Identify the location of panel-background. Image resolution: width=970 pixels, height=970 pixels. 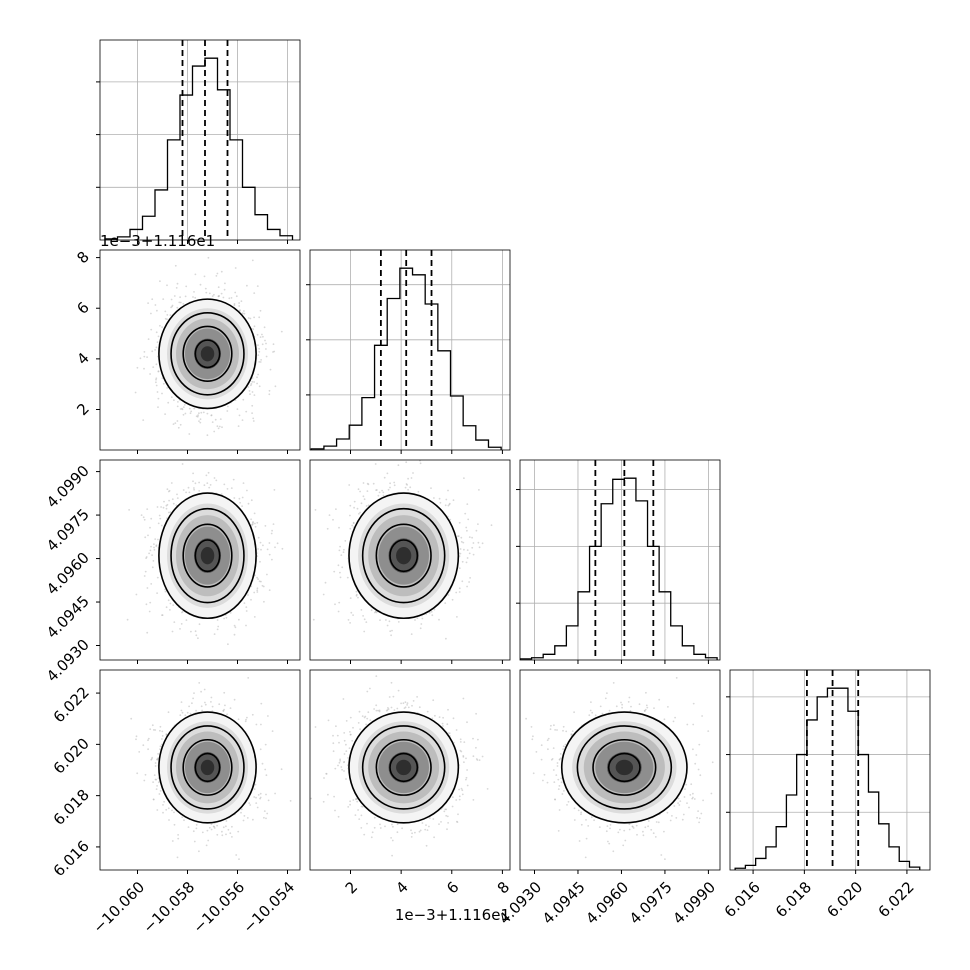
(200, 140).